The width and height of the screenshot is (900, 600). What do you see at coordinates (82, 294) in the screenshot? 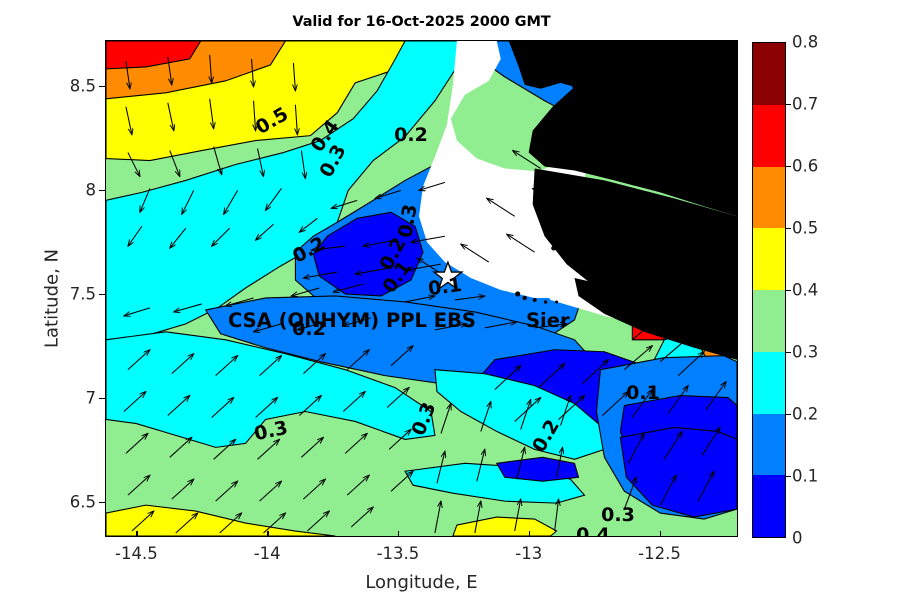
I see `y-tick-label: 7.5` at bounding box center [82, 294].